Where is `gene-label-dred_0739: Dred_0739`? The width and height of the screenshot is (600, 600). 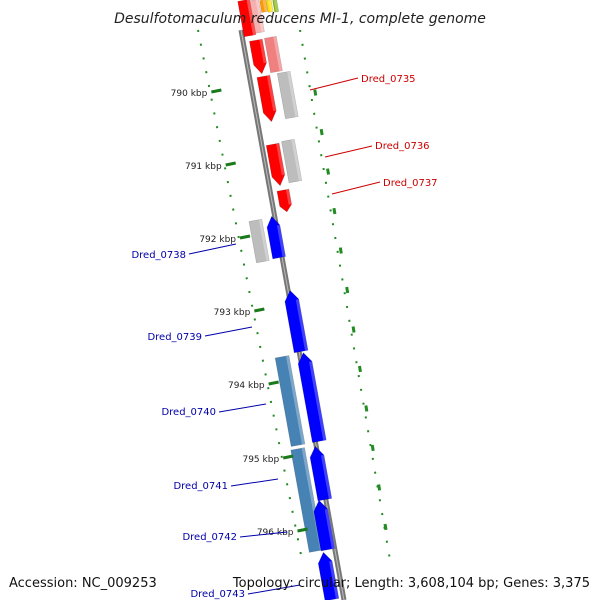
gene-label-dred_0739: Dred_0739 is located at coordinates (200, 334).